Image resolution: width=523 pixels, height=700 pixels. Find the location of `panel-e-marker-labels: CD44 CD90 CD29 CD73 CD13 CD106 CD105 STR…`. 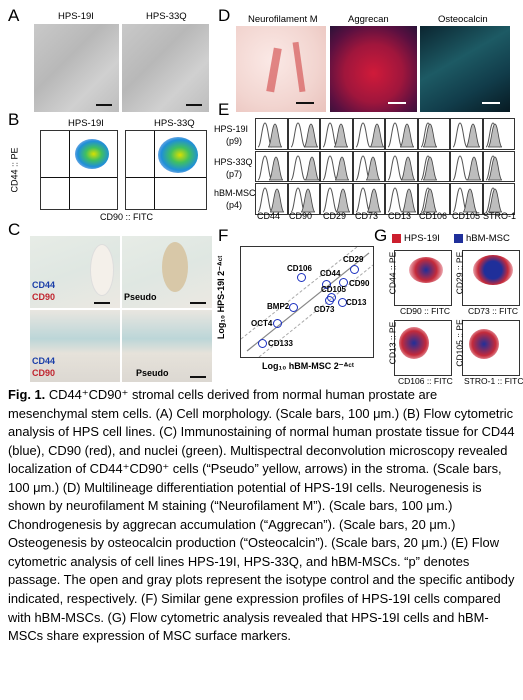

panel-e-marker-labels: CD44 CD90 CD29 CD73 CD13 CD106 CD105 STR… is located at coordinates (386, 217).